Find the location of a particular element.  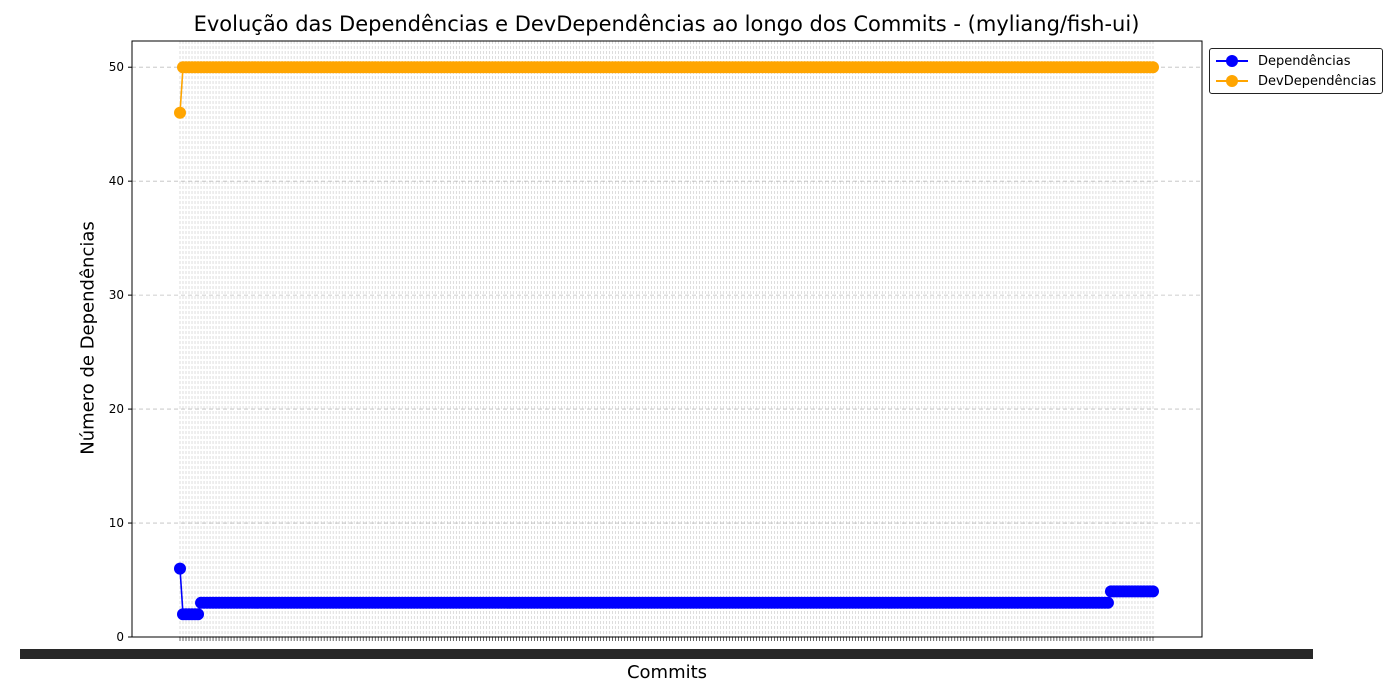

y-axis-label: Número de Dependências is located at coordinates (88, 338).